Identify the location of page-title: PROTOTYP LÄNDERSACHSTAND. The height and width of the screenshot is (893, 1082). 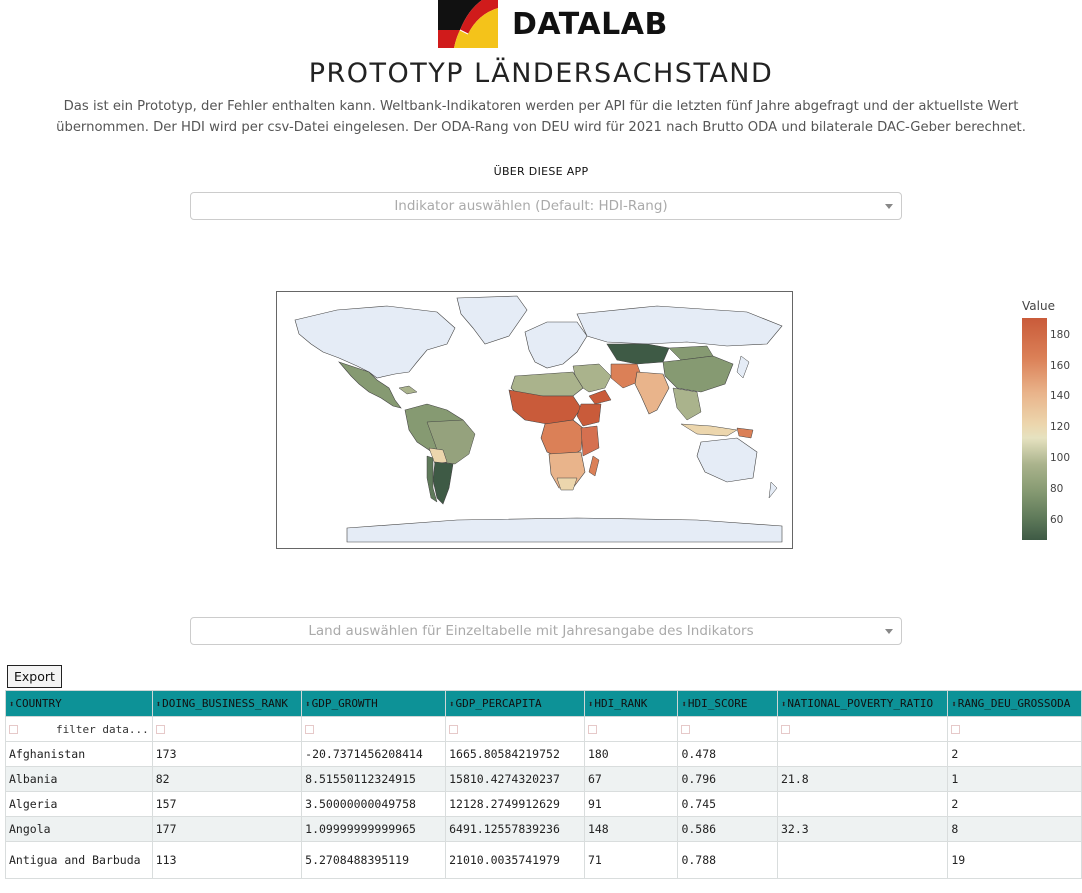
(541, 73).